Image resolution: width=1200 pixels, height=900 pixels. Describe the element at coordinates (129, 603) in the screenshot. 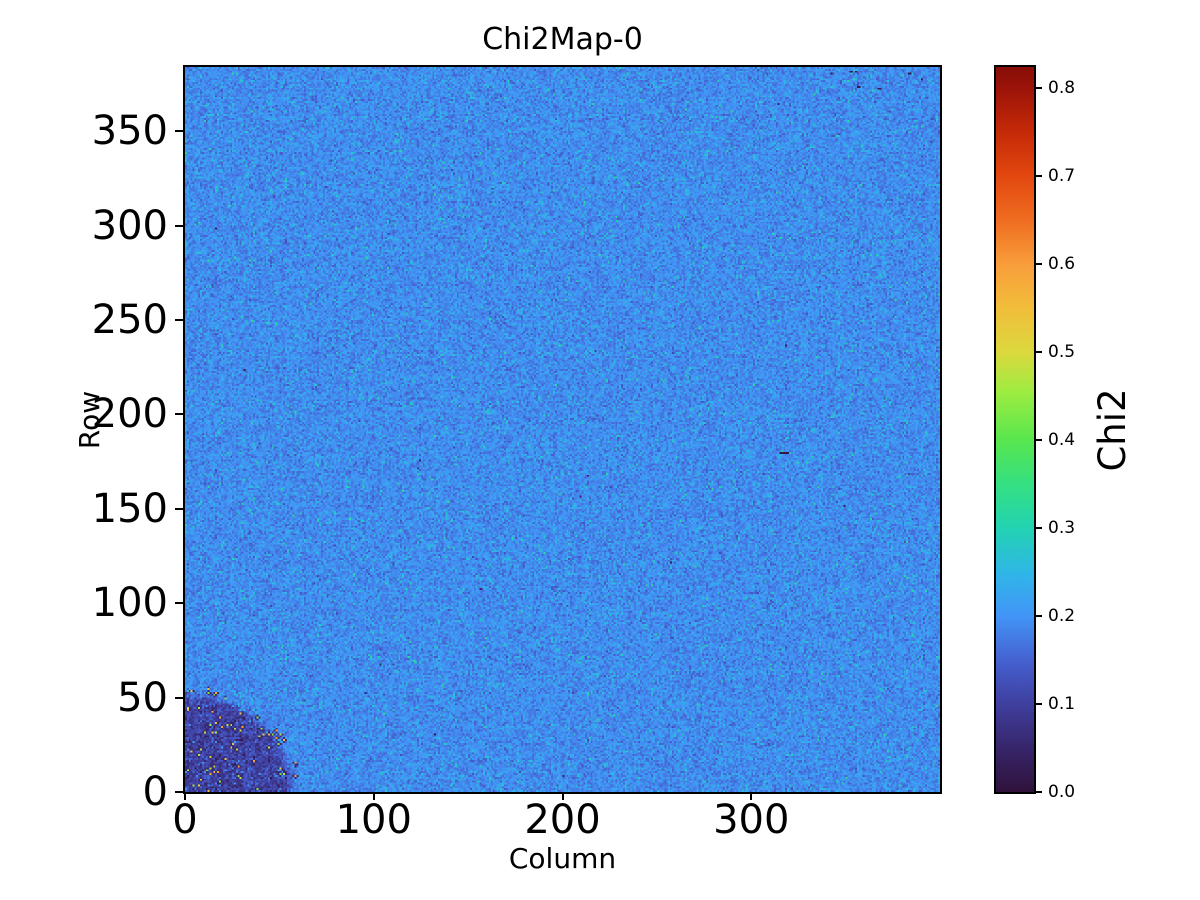

I see `y-tick-label: 100` at that location.